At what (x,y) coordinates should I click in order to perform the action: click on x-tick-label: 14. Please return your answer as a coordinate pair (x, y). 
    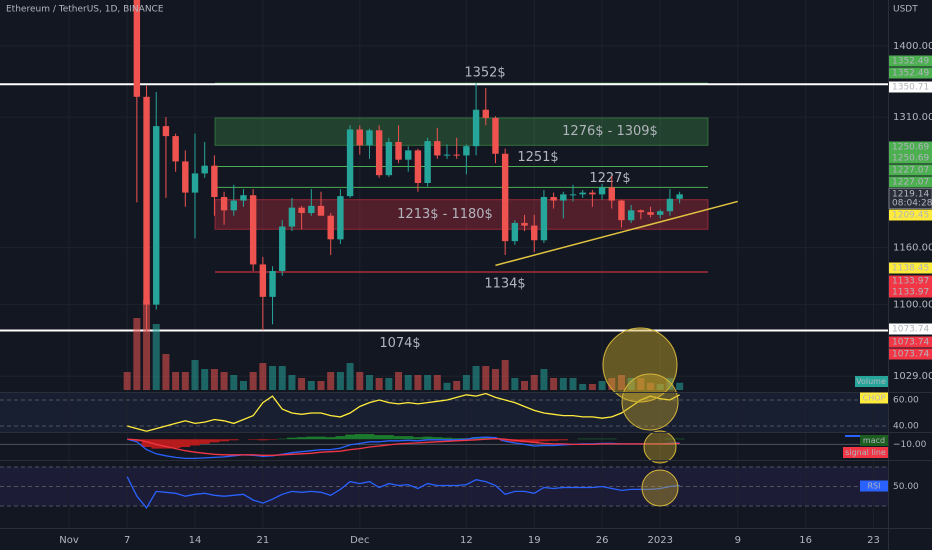
    Looking at the image, I should click on (195, 540).